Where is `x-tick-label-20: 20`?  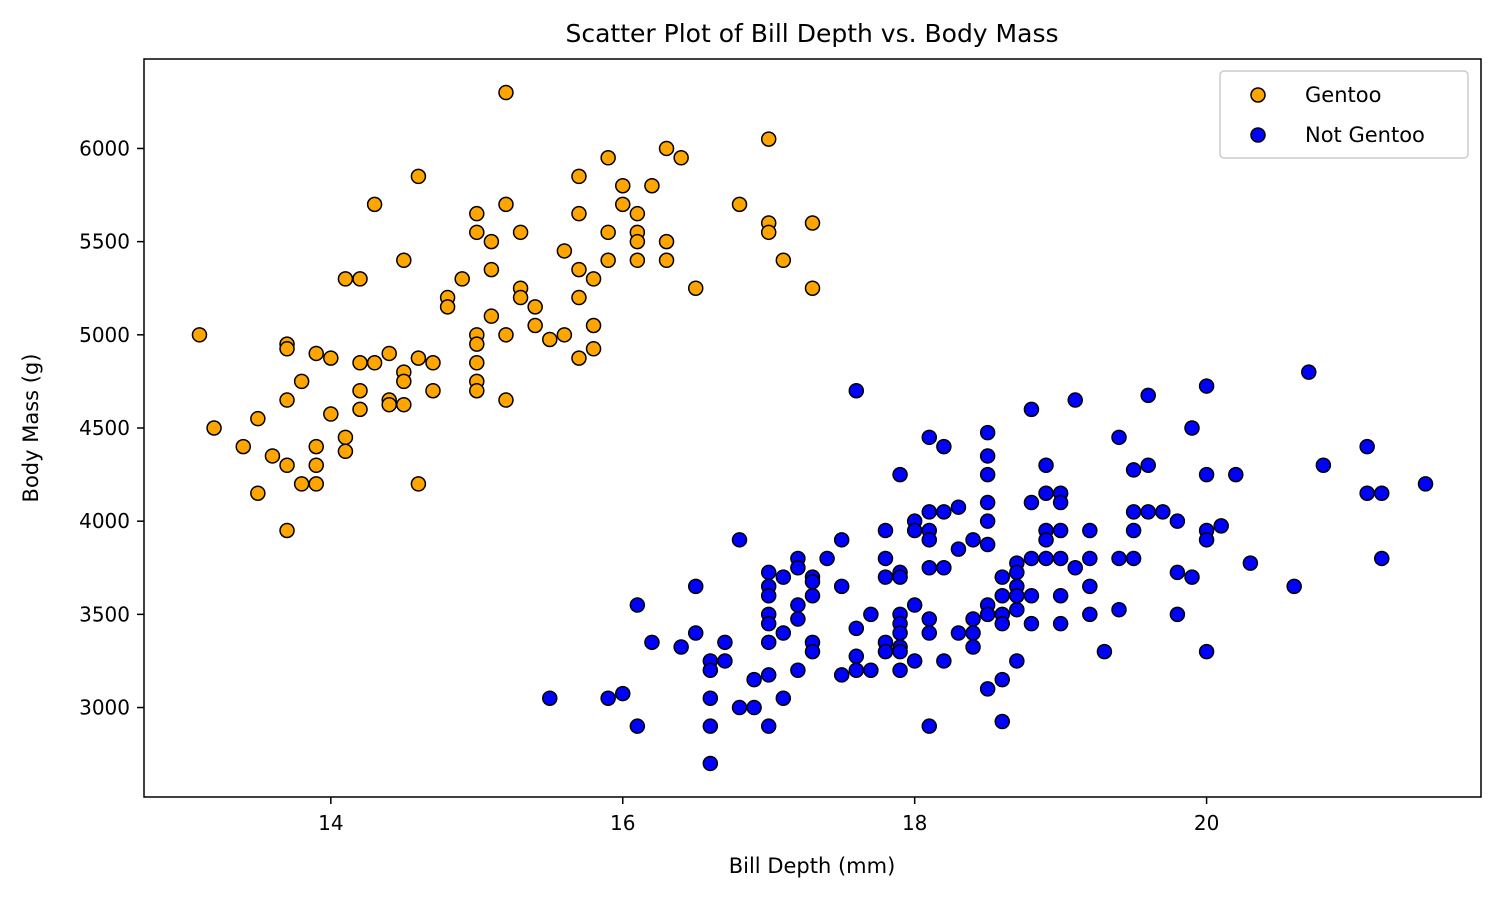
x-tick-label-20: 20 is located at coordinates (1206, 823).